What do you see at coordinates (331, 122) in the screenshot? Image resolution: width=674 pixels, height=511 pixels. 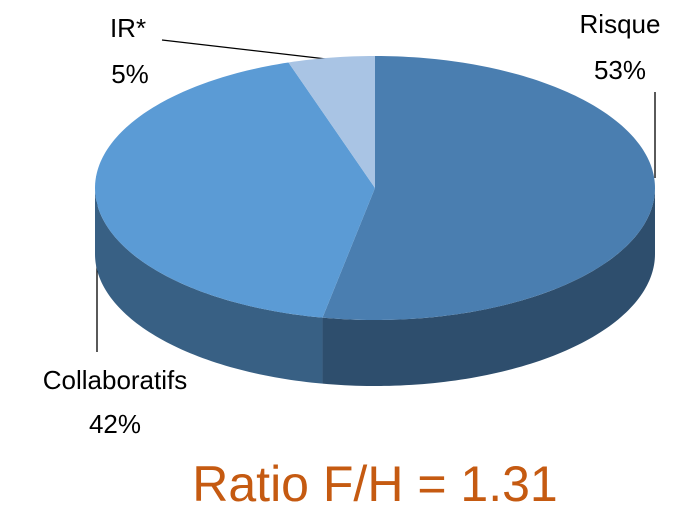 I see `pie-slice` at bounding box center [331, 122].